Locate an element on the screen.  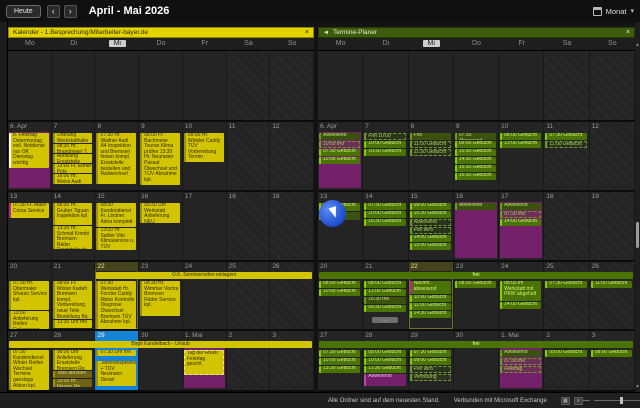
day-cell-19: 19 is located at coordinates (292, 226).